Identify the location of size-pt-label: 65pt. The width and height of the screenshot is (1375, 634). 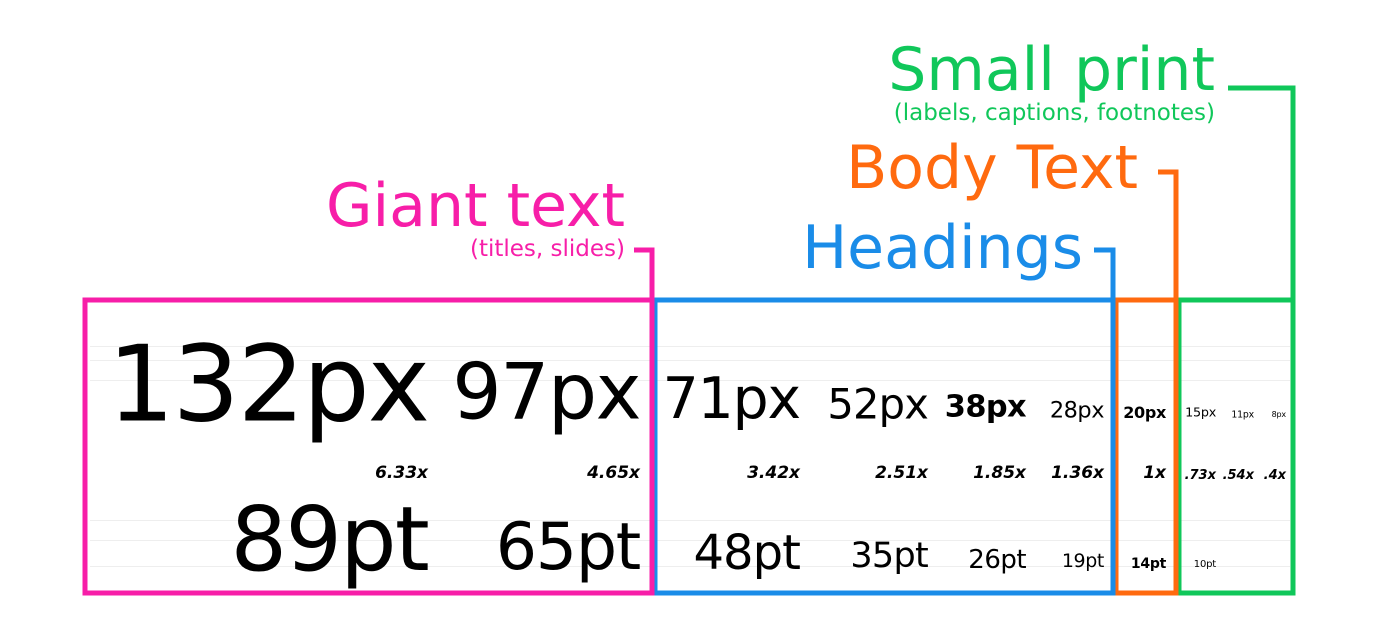
(568, 547).